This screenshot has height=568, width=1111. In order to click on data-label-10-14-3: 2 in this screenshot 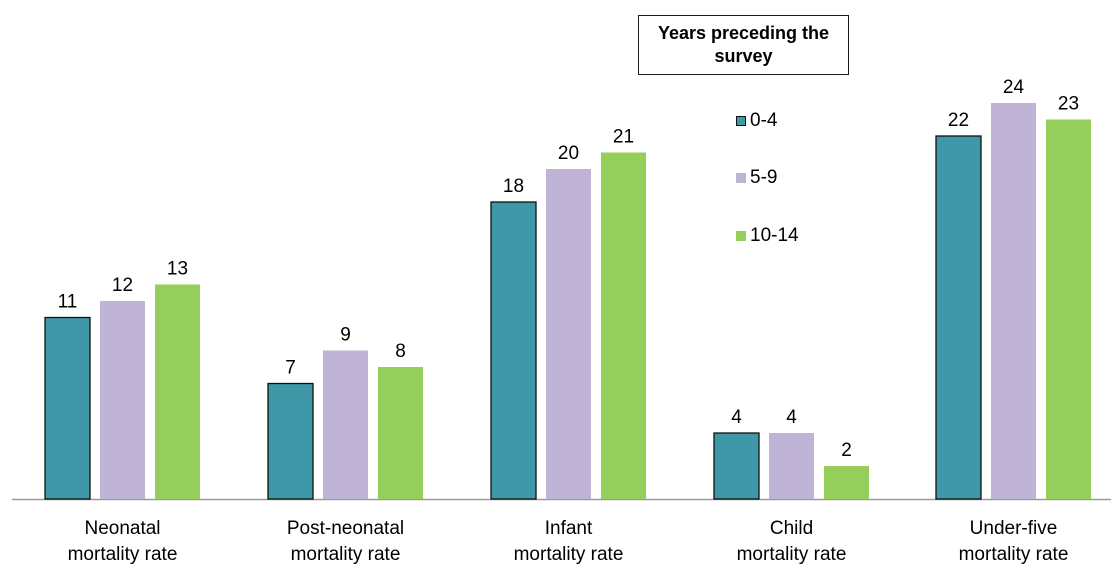, I will do `click(846, 450)`.